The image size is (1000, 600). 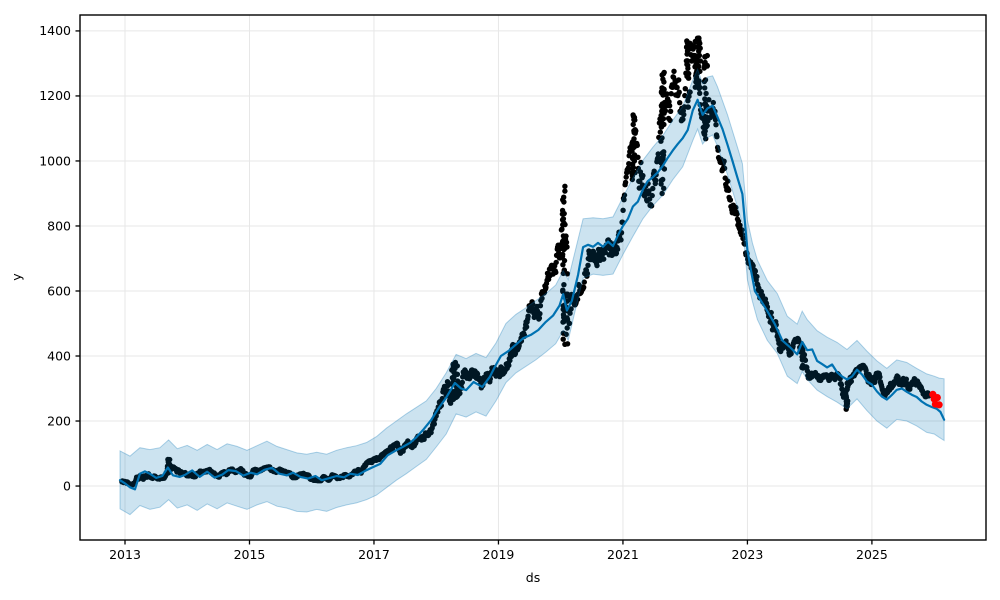 What do you see at coordinates (374, 554) in the screenshot?
I see `x-tick-label-2017: 2017` at bounding box center [374, 554].